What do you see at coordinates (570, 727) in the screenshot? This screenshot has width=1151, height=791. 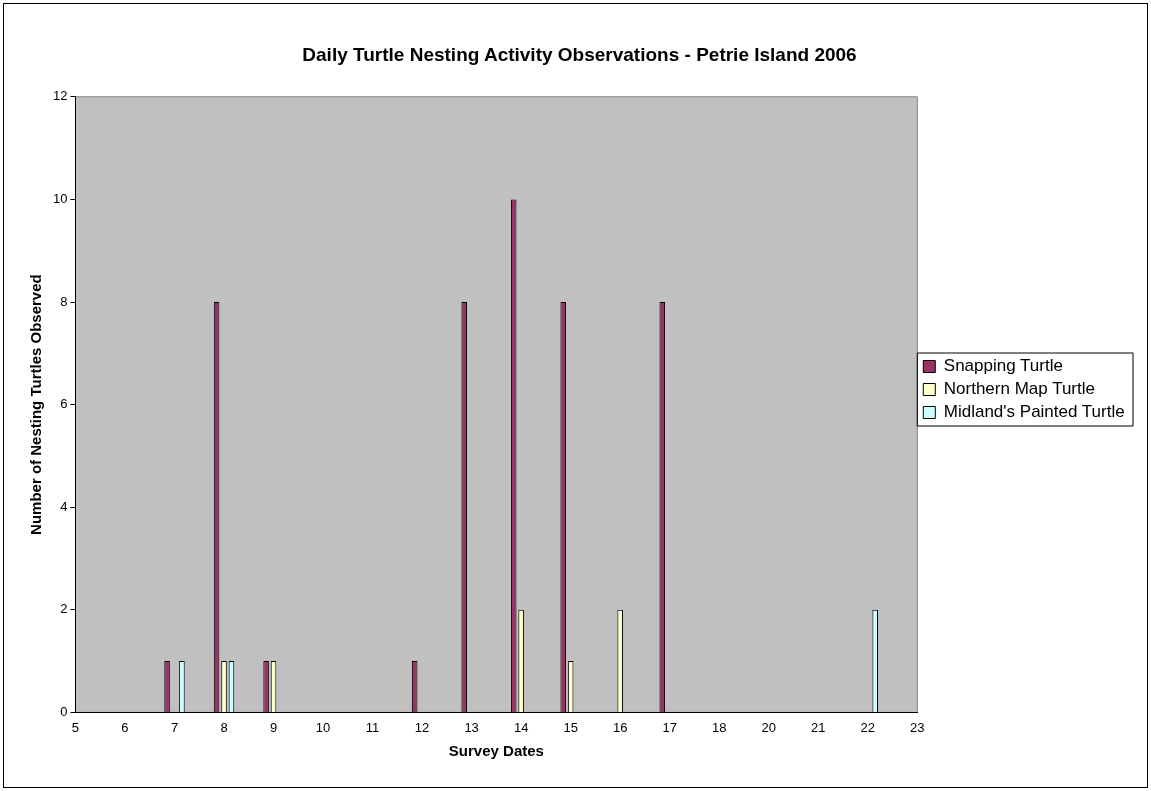 I see `x-tick-label: 15` at bounding box center [570, 727].